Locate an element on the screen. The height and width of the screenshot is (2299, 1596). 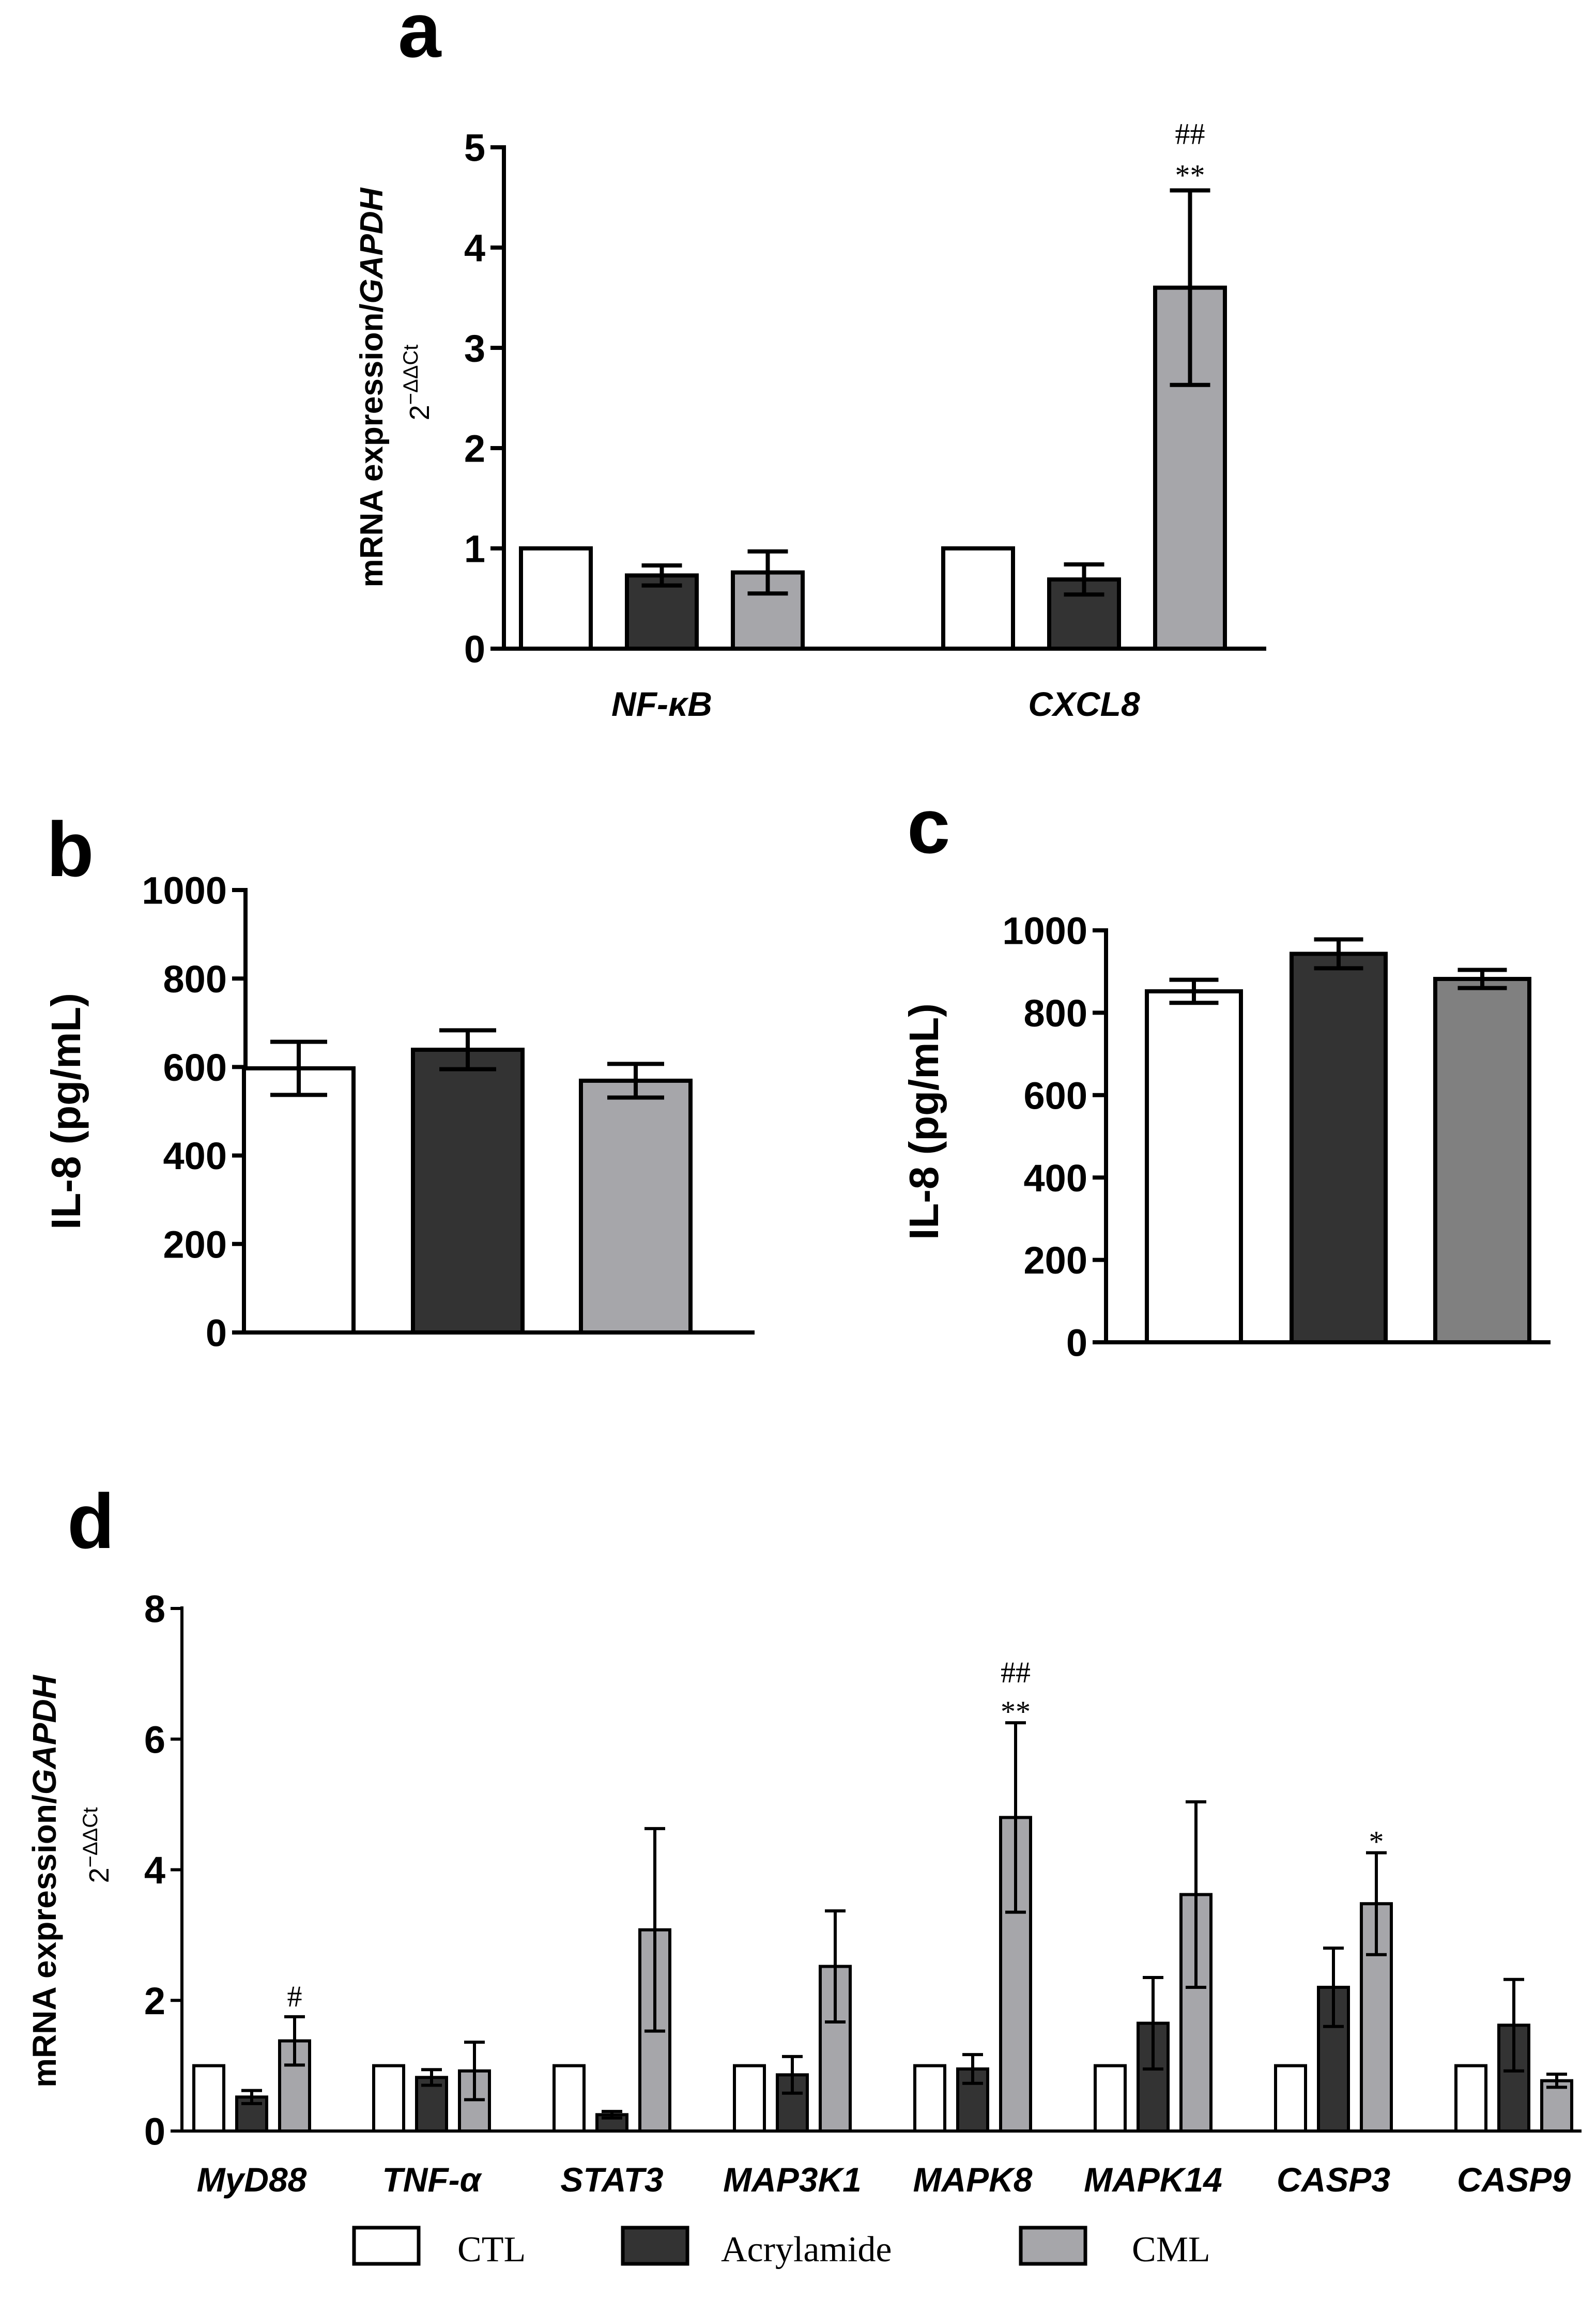
panel-d-significance-casp3-0: * is located at coordinates (1376, 1842).